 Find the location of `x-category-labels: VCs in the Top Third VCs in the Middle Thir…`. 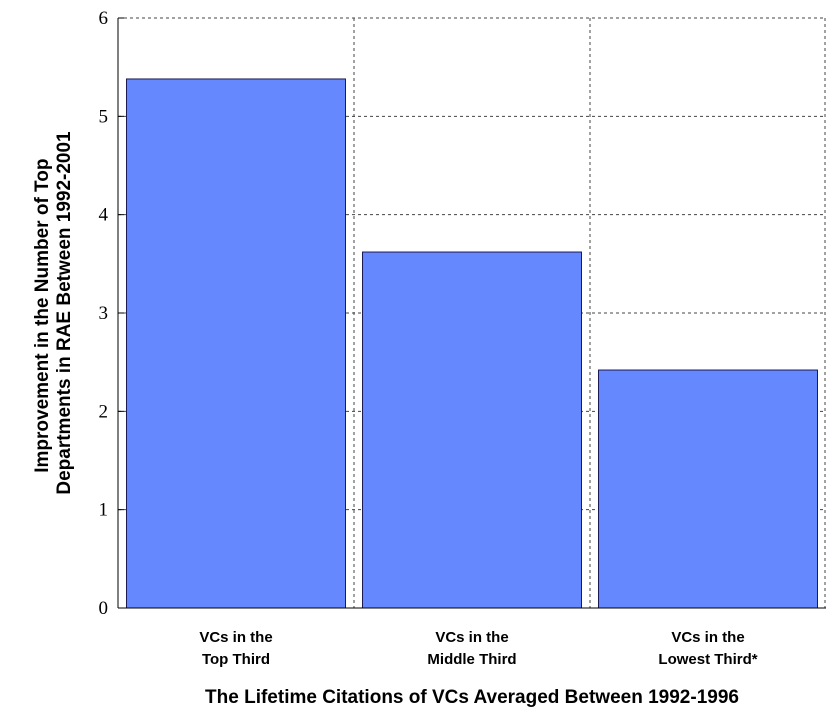

x-category-labels: VCs in the Top Third VCs in the Middle Thir… is located at coordinates (478, 648).